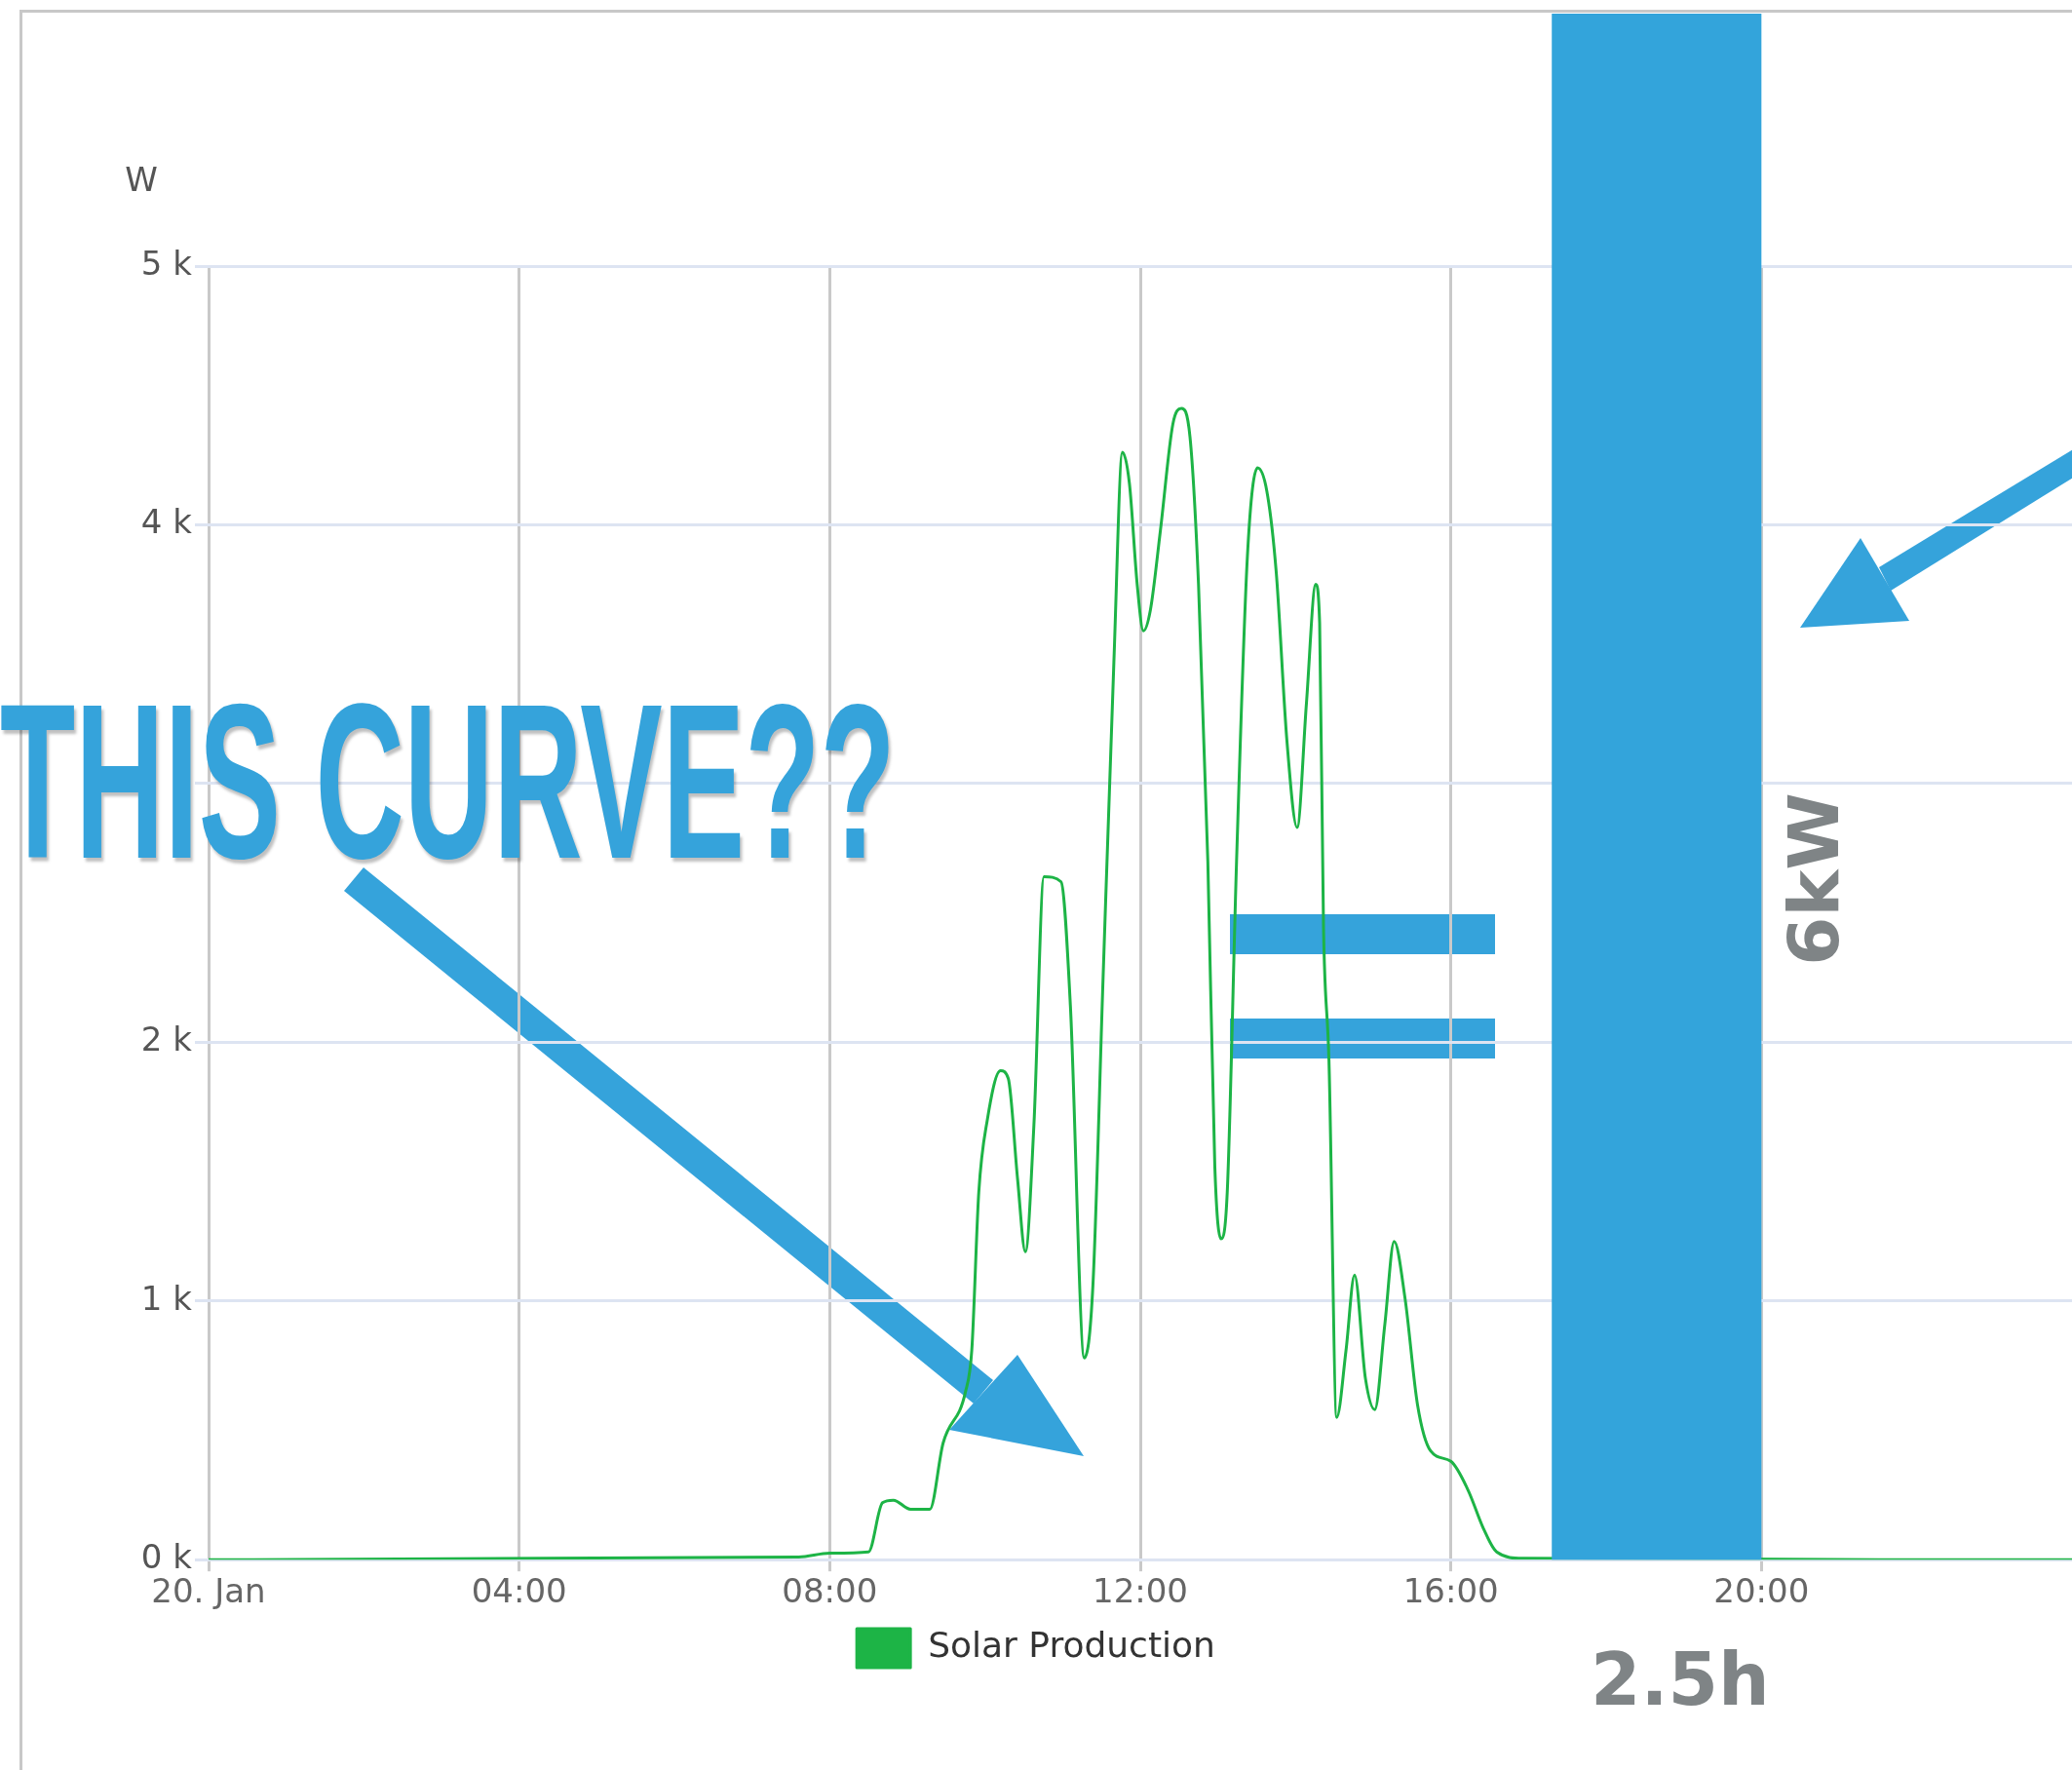 Image resolution: width=2072 pixels, height=1770 pixels. What do you see at coordinates (1140, 1591) in the screenshot?
I see `x-tick-label: 12:00` at bounding box center [1140, 1591].